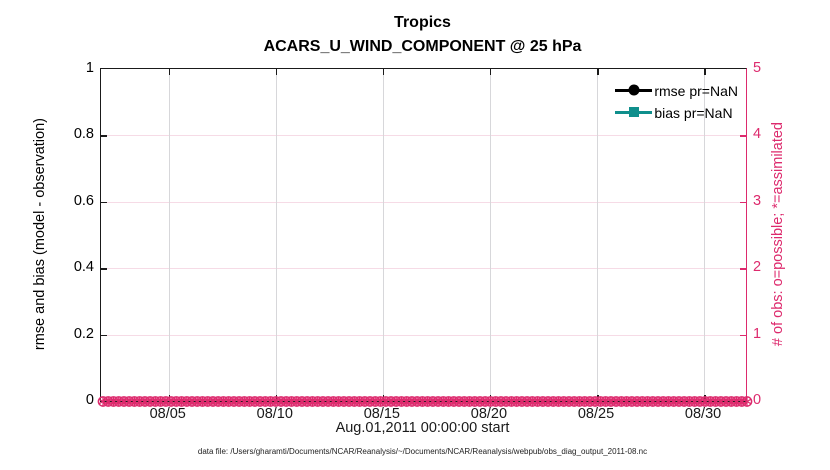 This screenshot has height=470, width=830. What do you see at coordinates (83, 267) in the screenshot?
I see `left-y-tick-label: 0.4` at bounding box center [83, 267].